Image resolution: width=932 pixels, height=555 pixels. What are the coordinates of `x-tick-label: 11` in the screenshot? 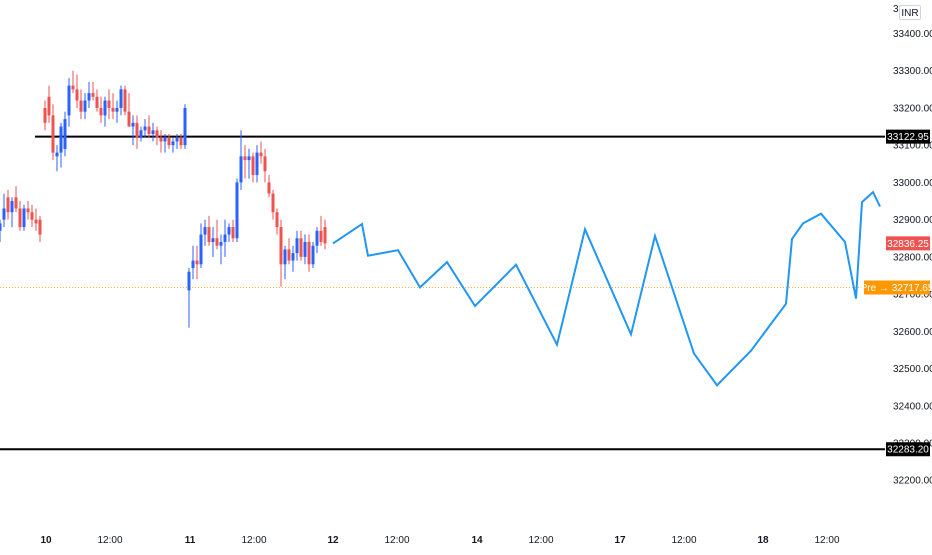 It's located at (190, 540).